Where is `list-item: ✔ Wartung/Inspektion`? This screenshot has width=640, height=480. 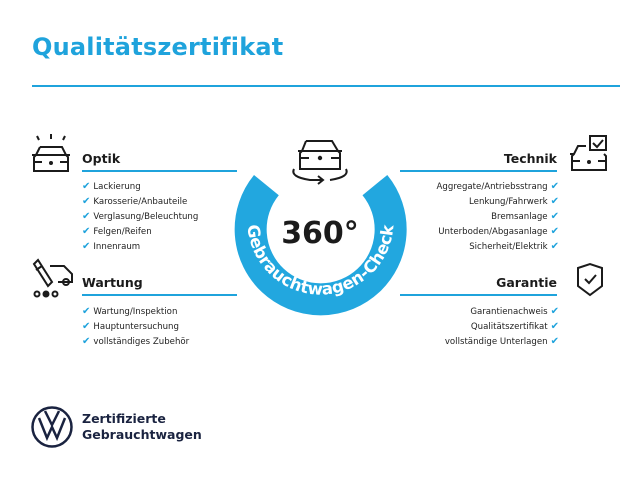 list-item: ✔ Wartung/Inspektion is located at coordinates (135, 311).